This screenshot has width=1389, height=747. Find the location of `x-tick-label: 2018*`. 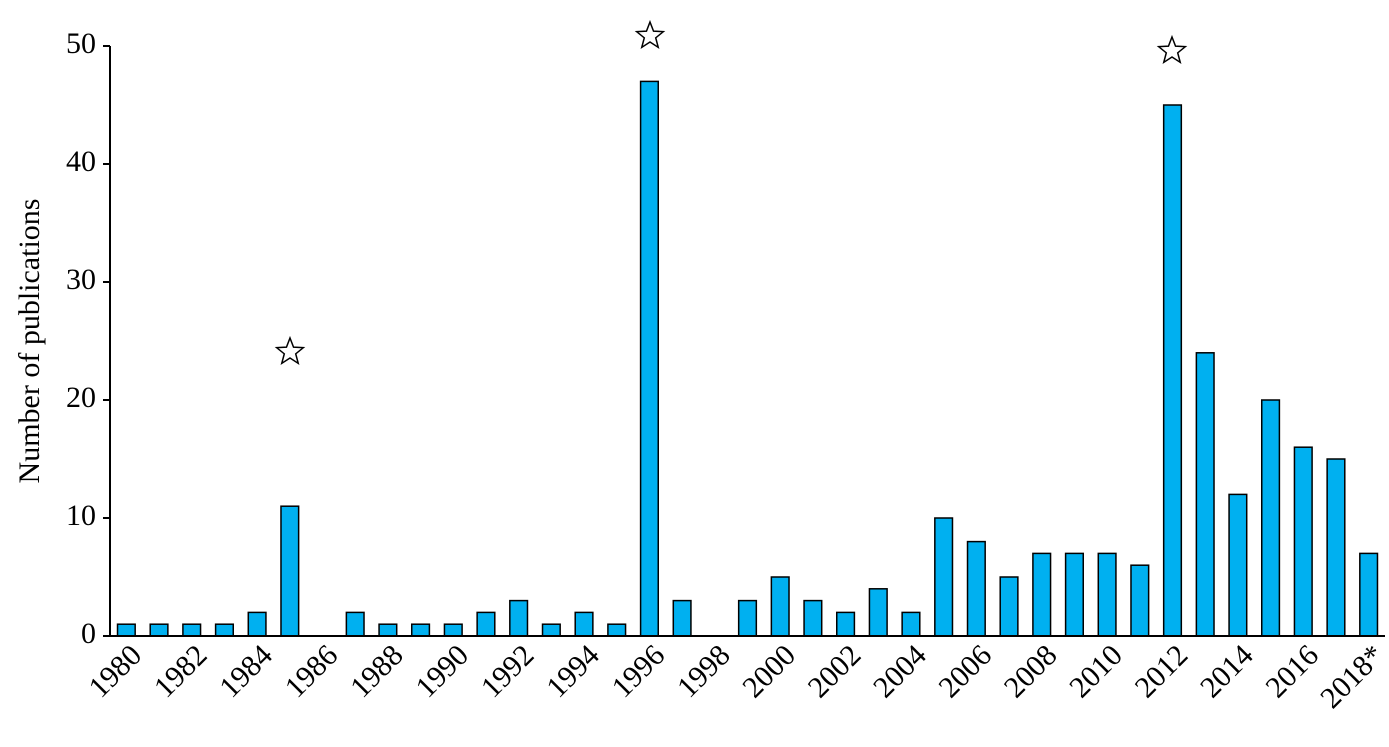

x-tick-label: 2018* is located at coordinates (1351, 676).